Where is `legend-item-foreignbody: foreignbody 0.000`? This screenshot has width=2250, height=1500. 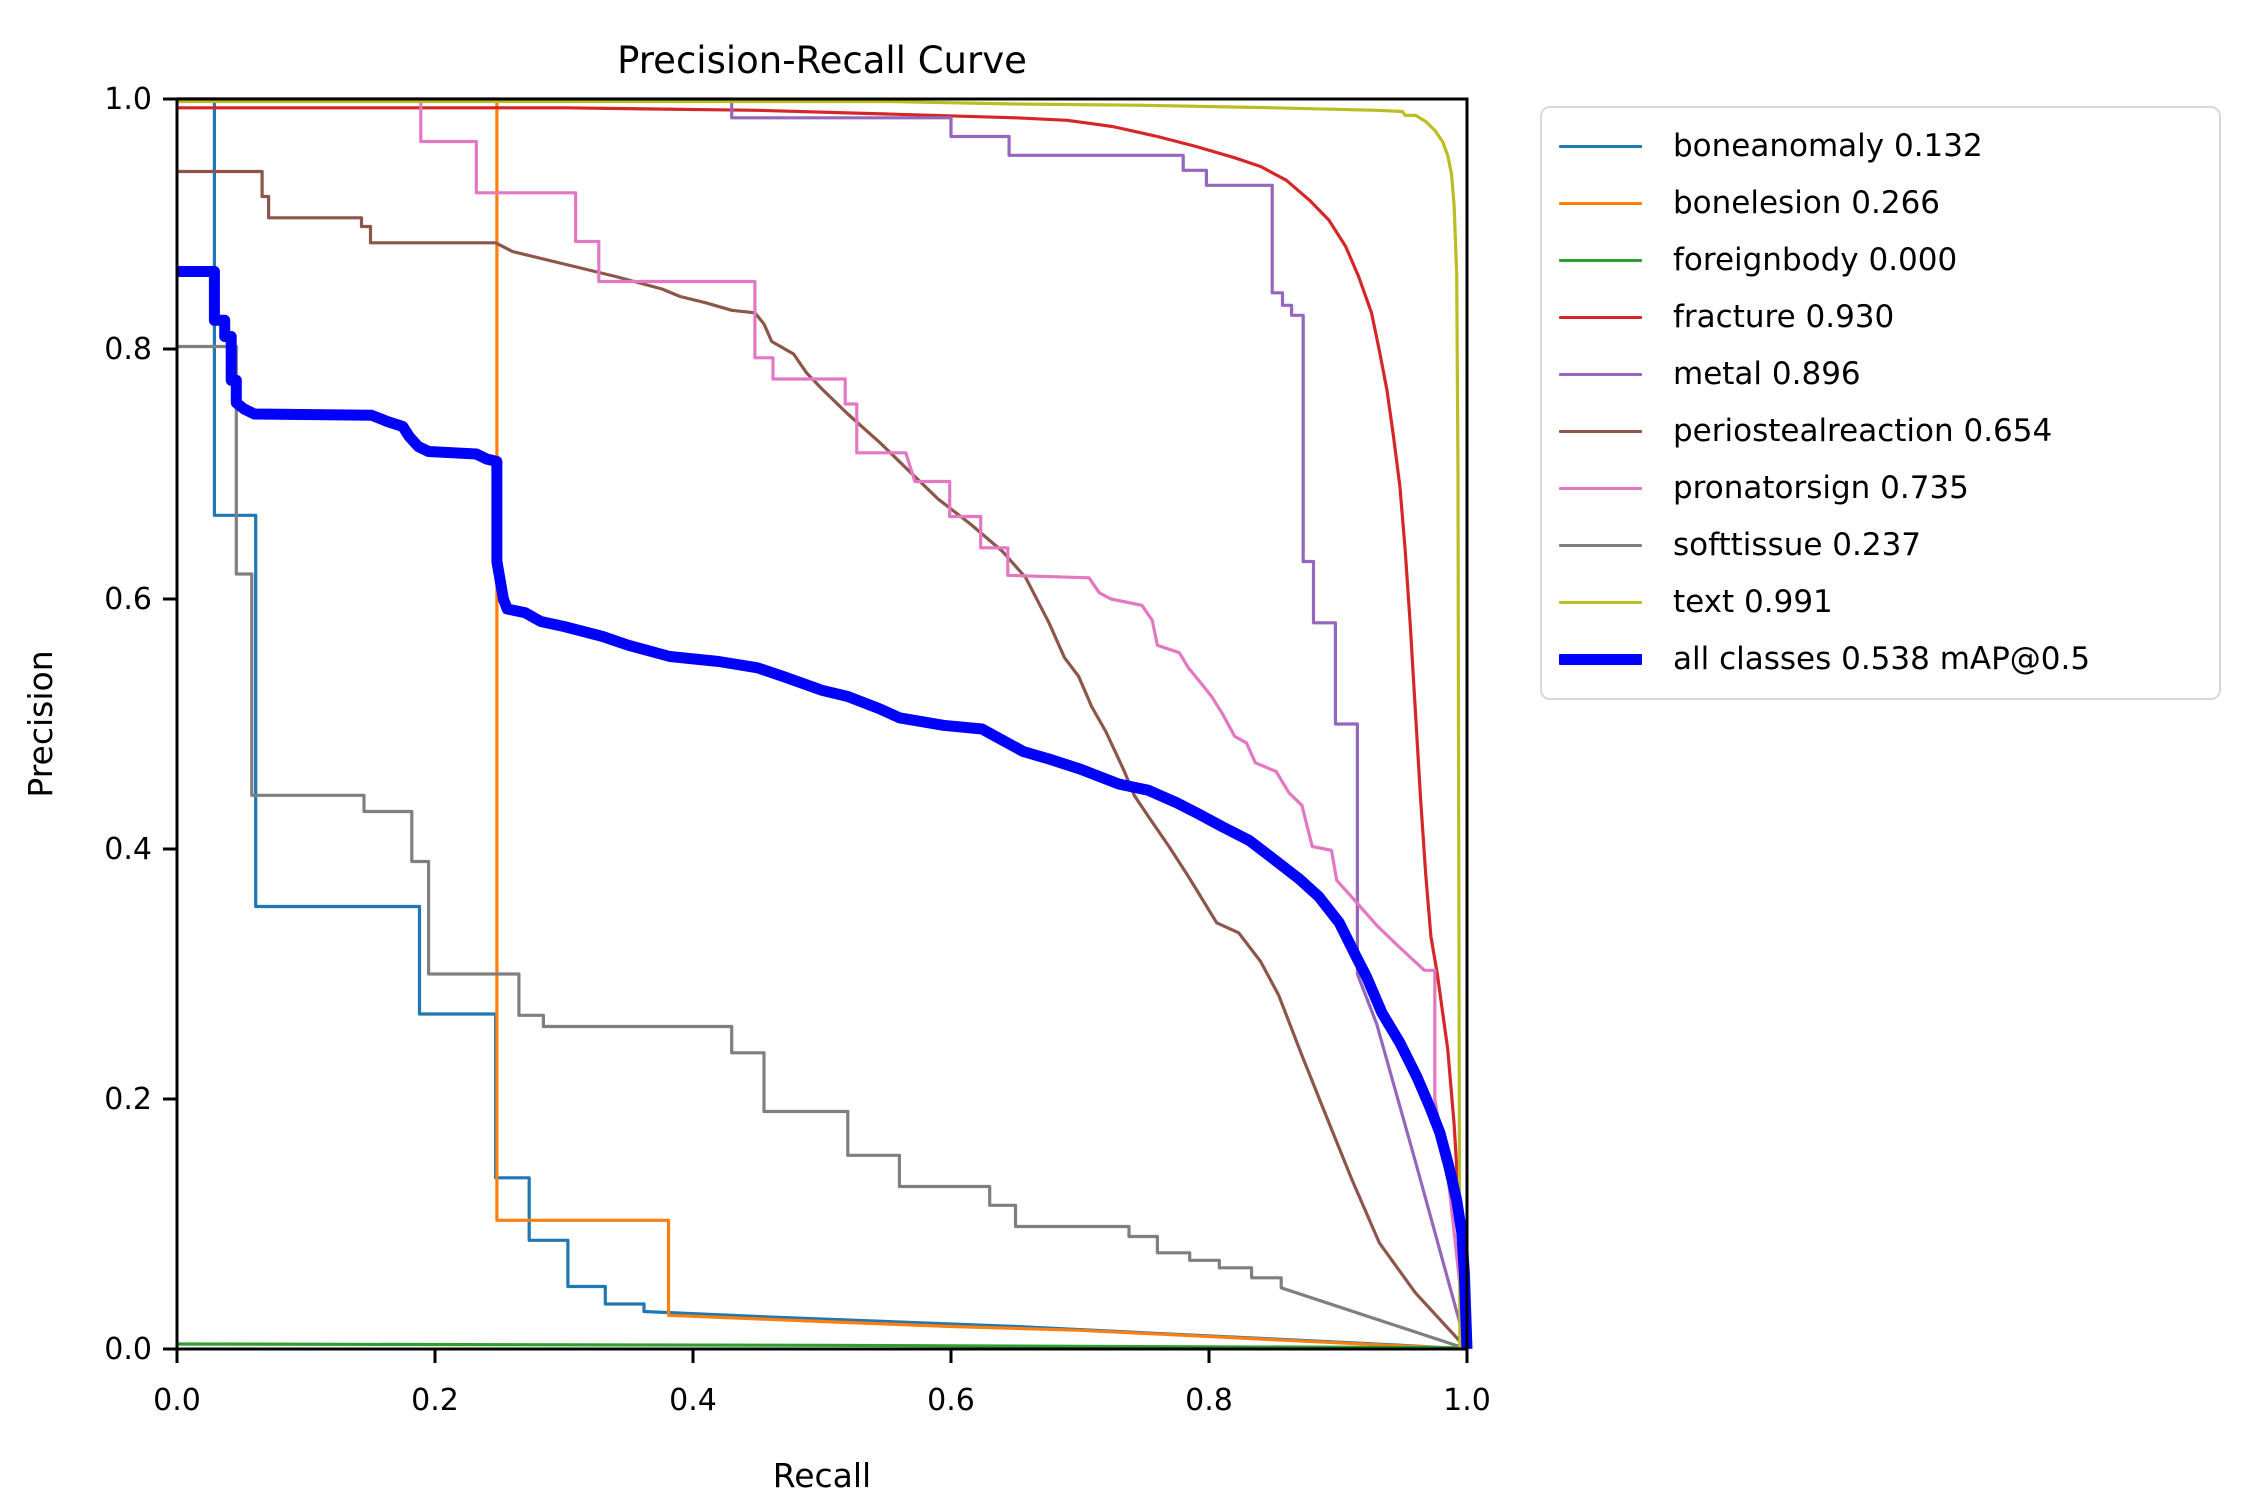
legend-item-foreignbody: foreignbody 0.000 is located at coordinates (1880, 261).